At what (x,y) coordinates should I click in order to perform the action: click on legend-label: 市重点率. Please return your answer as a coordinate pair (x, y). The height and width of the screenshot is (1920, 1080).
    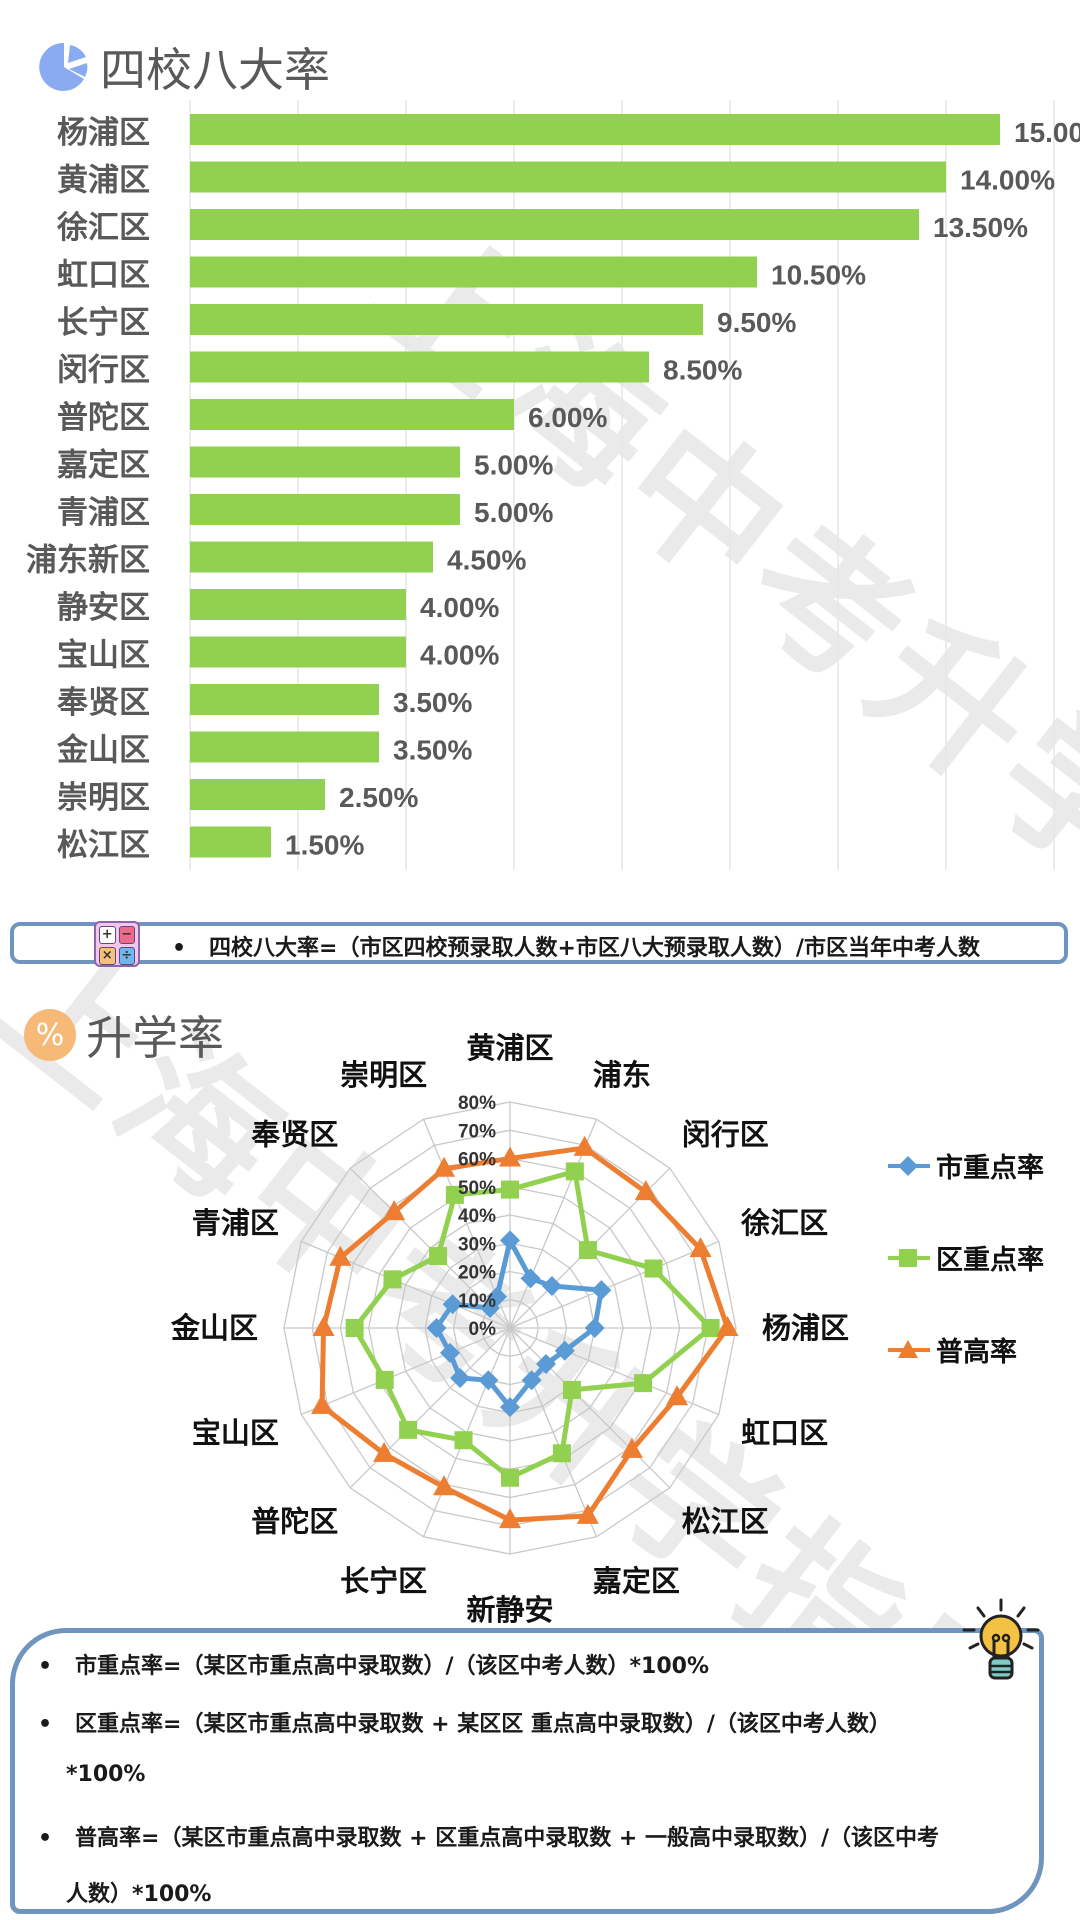
    Looking at the image, I should click on (990, 1168).